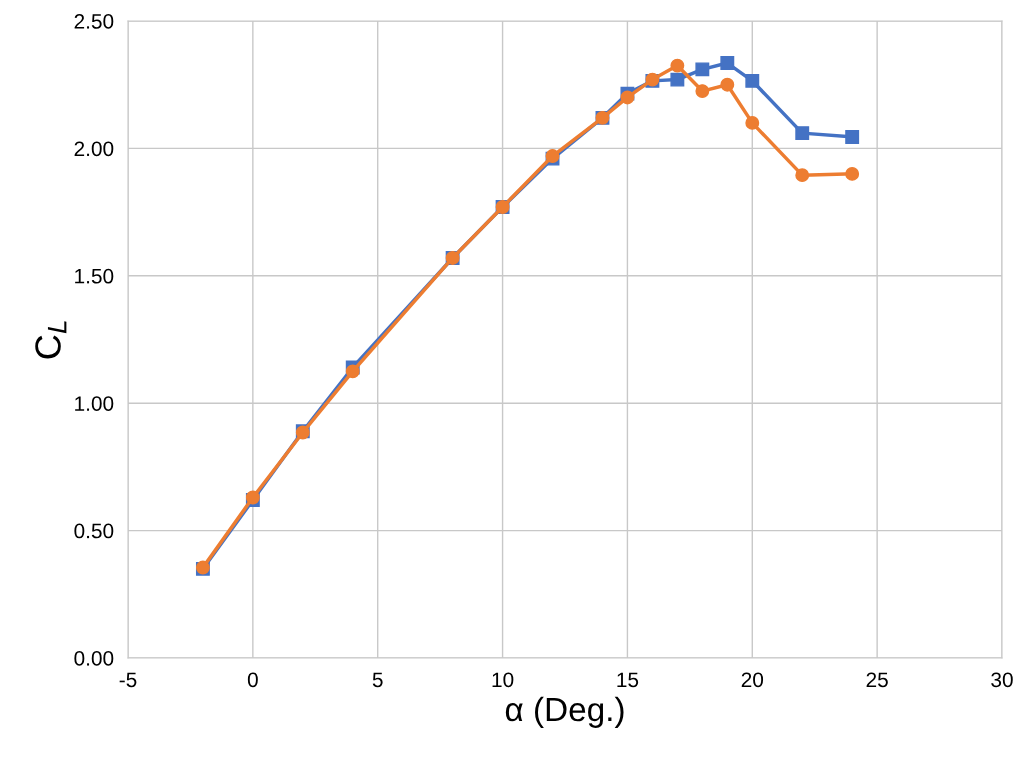 Image resolution: width=1019 pixels, height=765 pixels. Describe the element at coordinates (252, 680) in the screenshot. I see `x-tick-label: 0` at that location.